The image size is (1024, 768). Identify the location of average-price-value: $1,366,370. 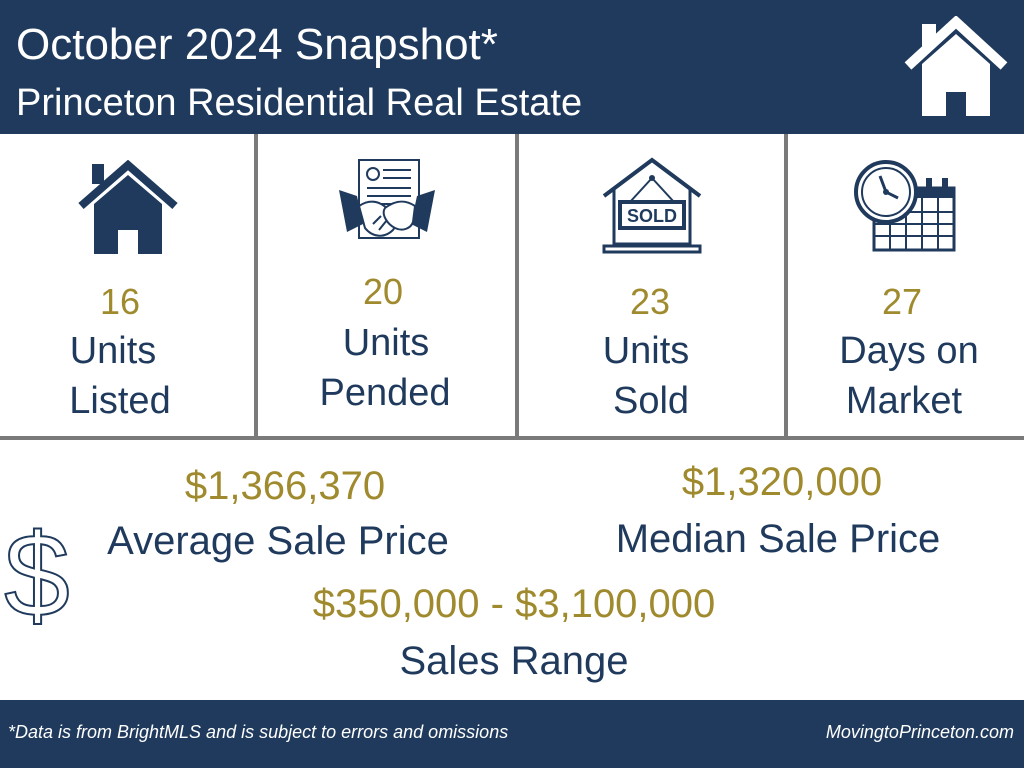
(285, 486).